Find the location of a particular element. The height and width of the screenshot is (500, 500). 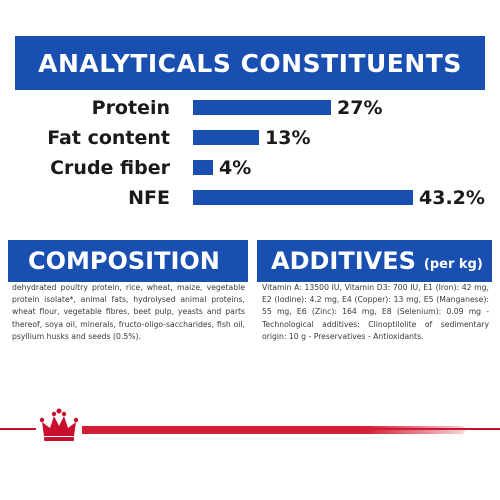

analytic-label: Crude fiber is located at coordinates (110, 168).